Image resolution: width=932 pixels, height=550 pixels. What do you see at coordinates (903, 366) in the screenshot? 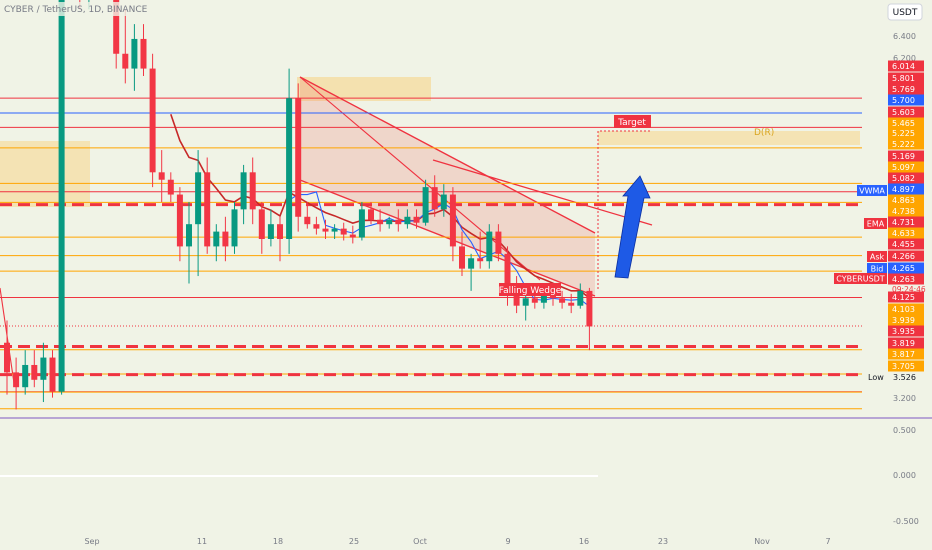
I see `price-label-text: 3.705` at bounding box center [903, 366].